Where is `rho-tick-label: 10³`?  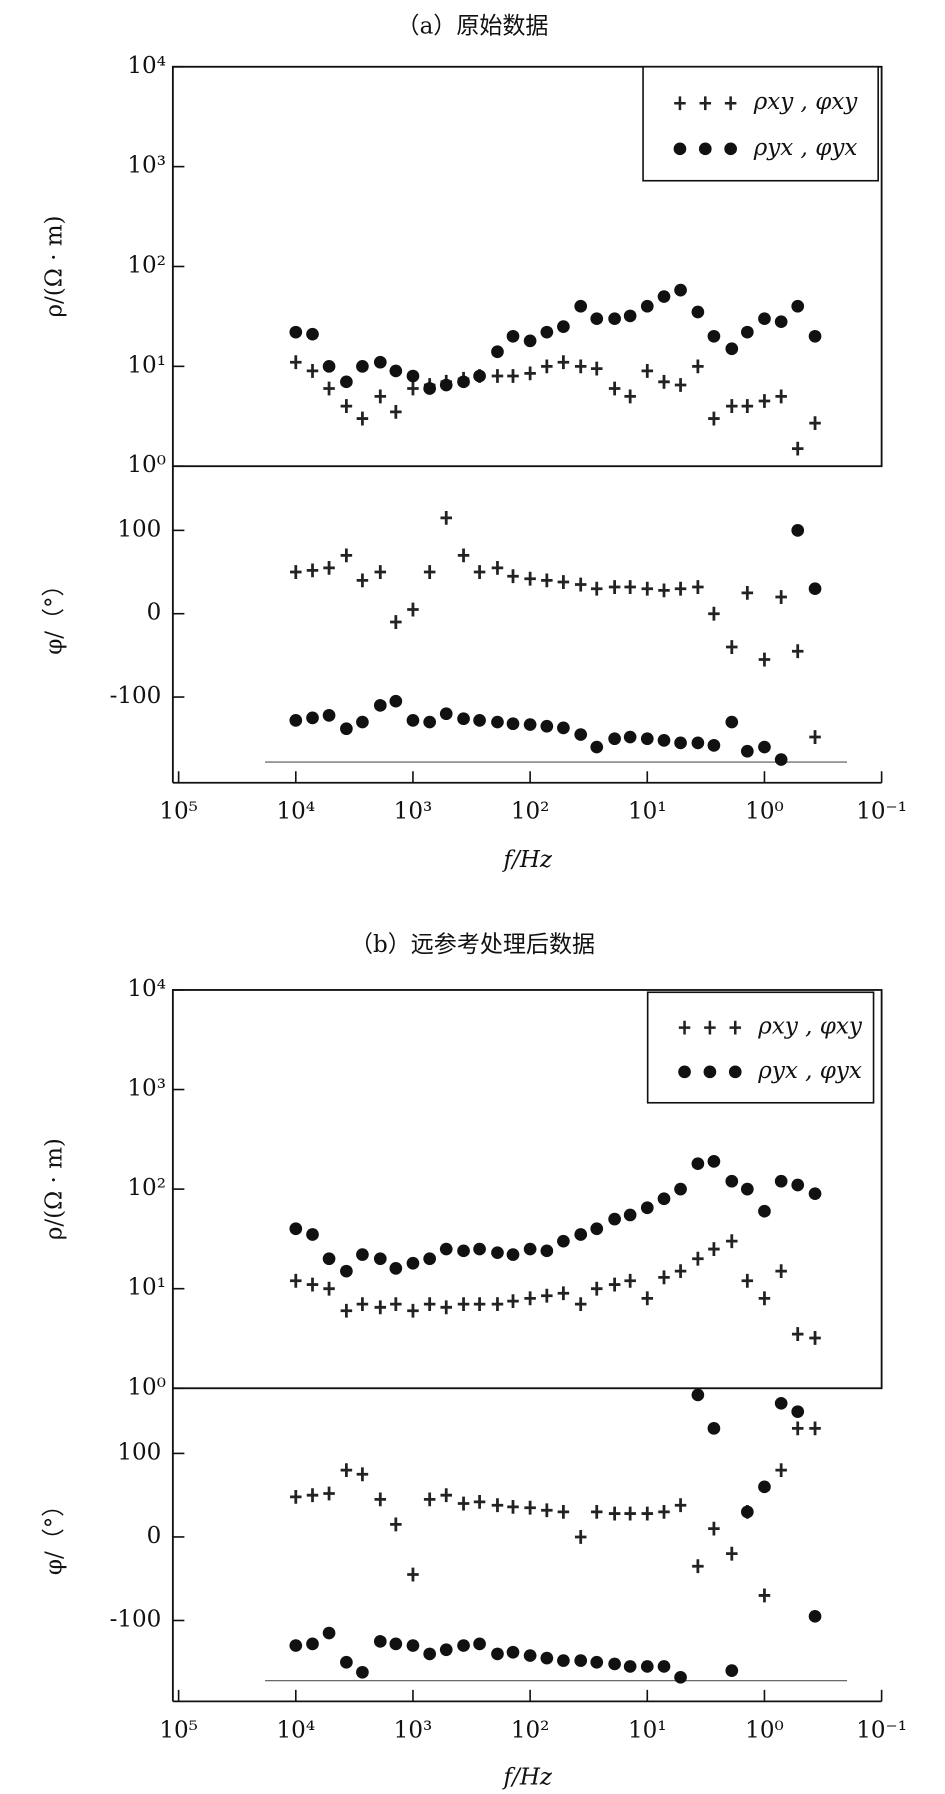 rho-tick-label: 10³ is located at coordinates (146, 166).